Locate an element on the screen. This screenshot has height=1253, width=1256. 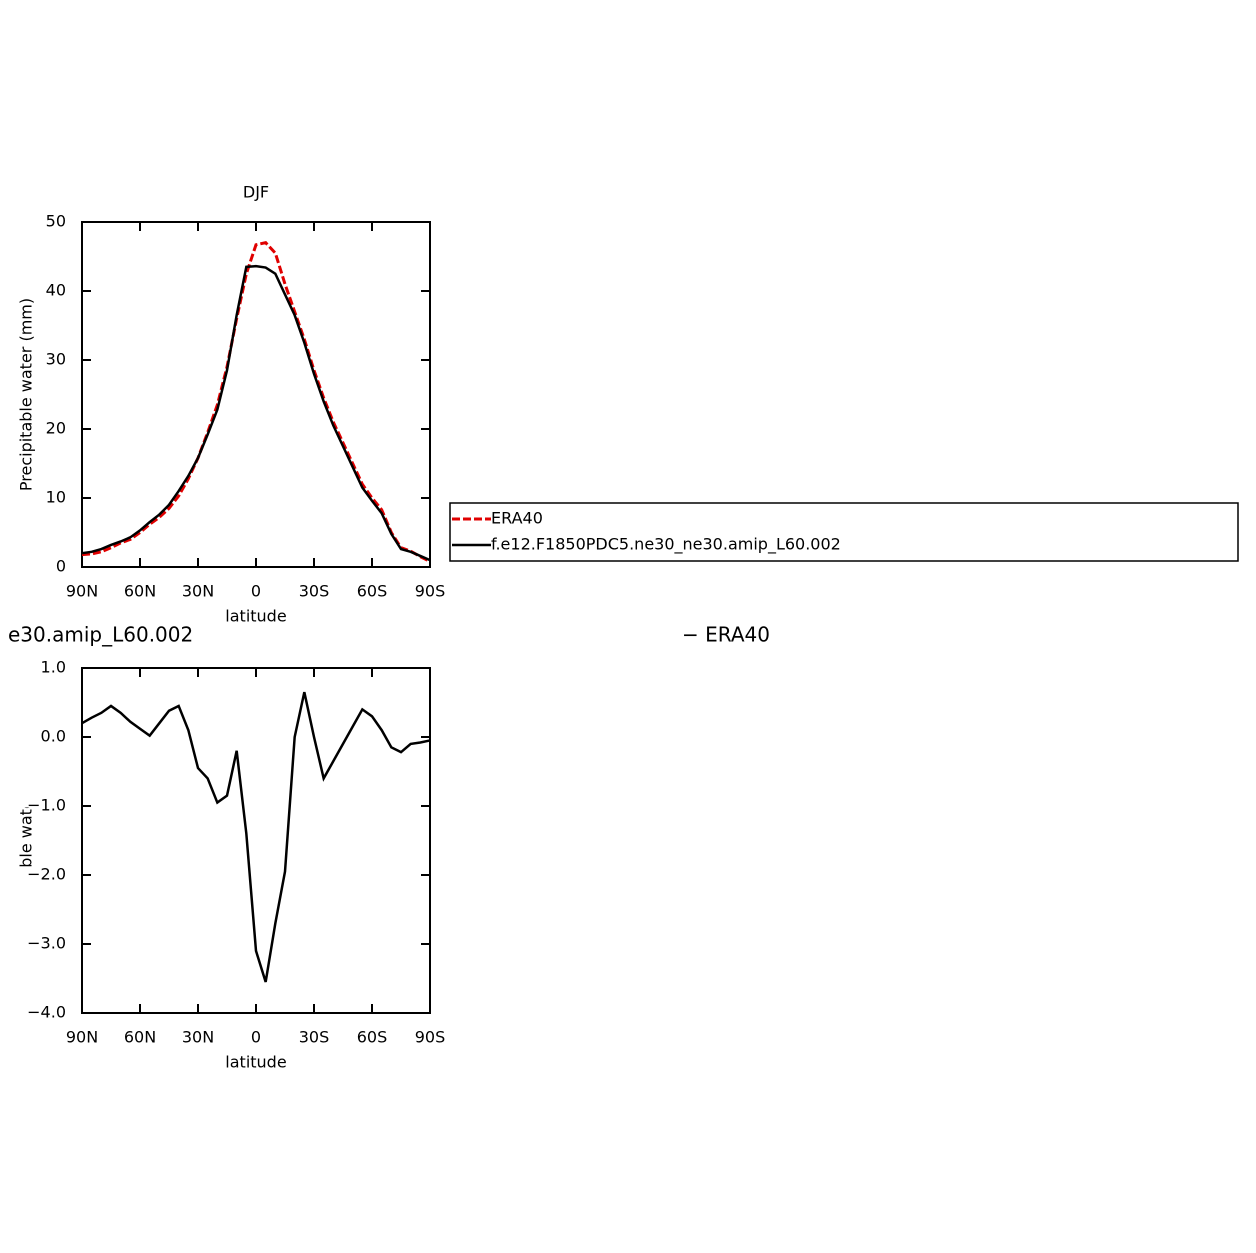
y-tick-label: −4.0 is located at coordinates (46, 1012).